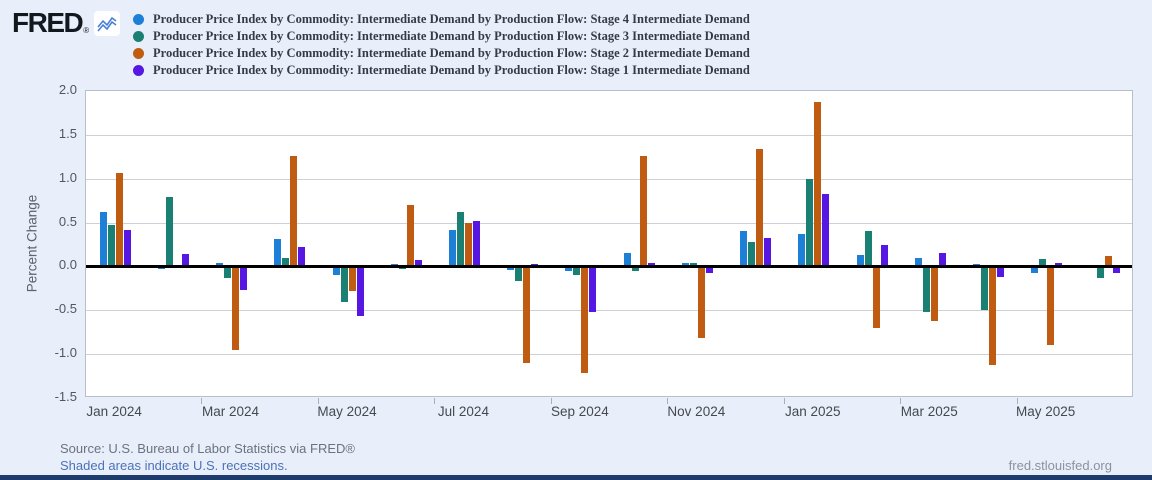 This screenshot has width=1152, height=480. I want to click on bar-stage-4-intermediate-demand-sep-2024, so click(569, 268).